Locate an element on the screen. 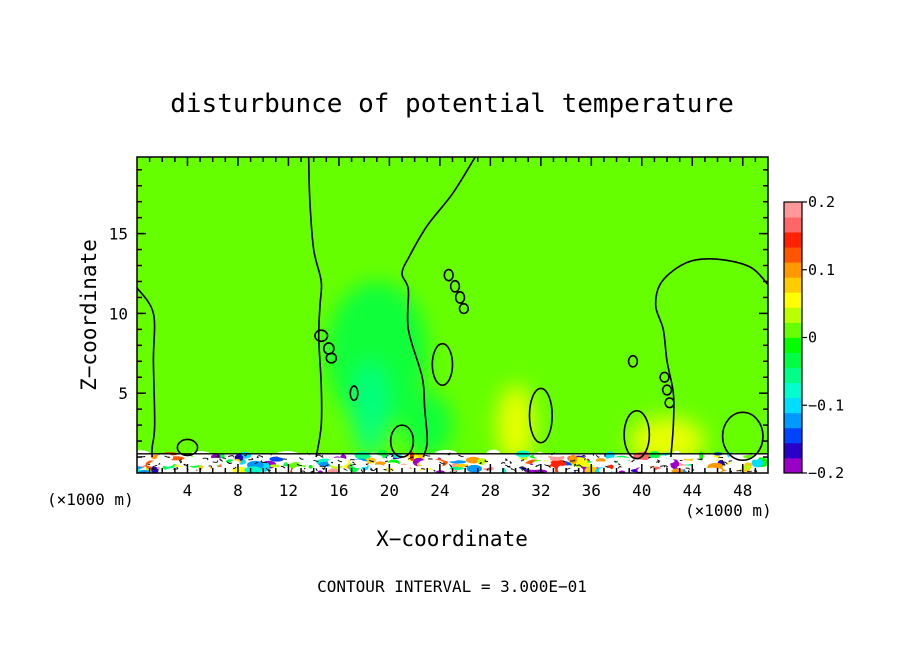 The height and width of the screenshot is (654, 904). x-tick-label: 36 is located at coordinates (591, 490).